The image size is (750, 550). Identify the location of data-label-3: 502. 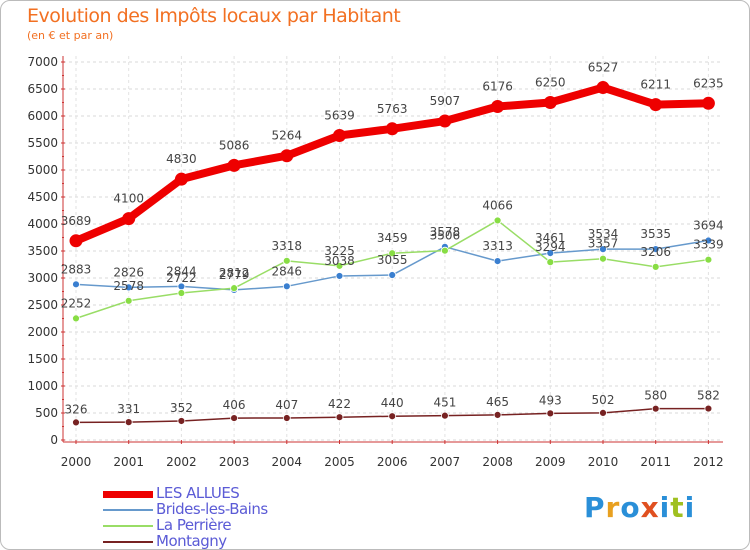
(603, 400).